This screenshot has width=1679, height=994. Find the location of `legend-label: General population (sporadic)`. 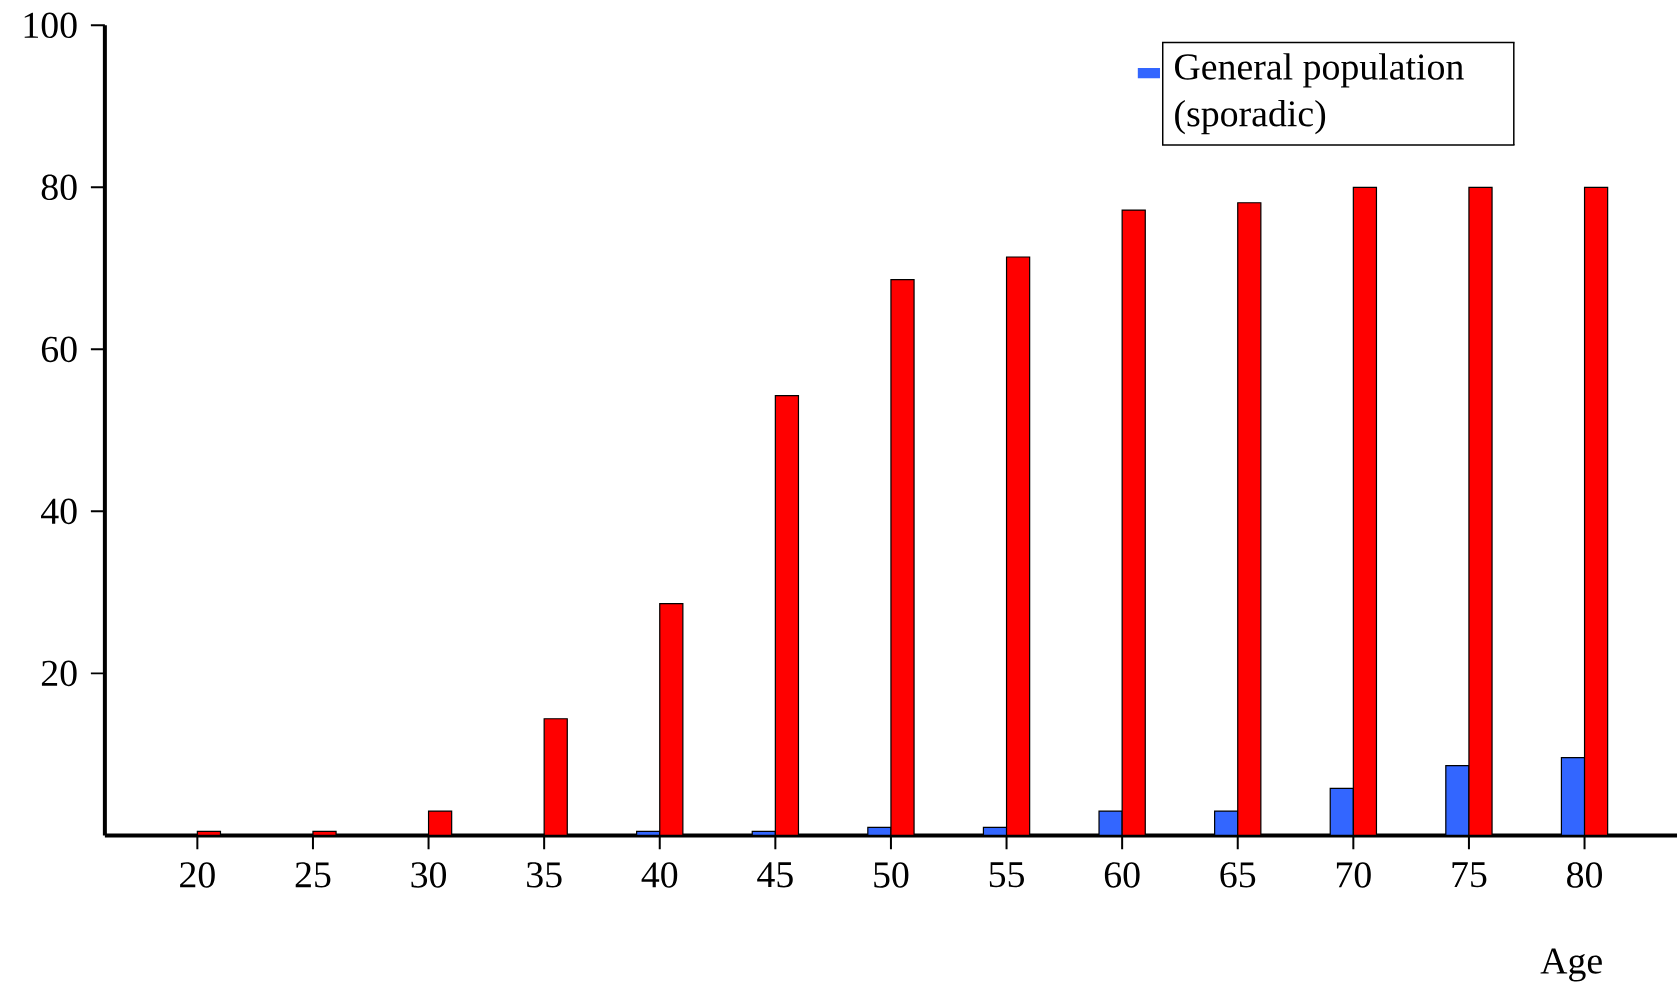

legend-label: General population (sporadic) is located at coordinates (1319, 94).